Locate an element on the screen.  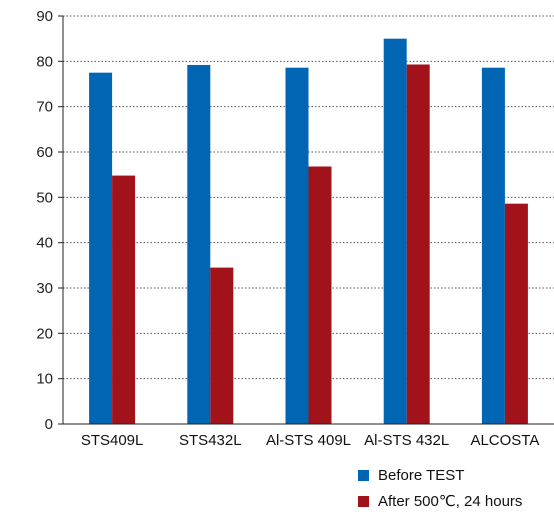
legend-swatch-after is located at coordinates (363, 501).